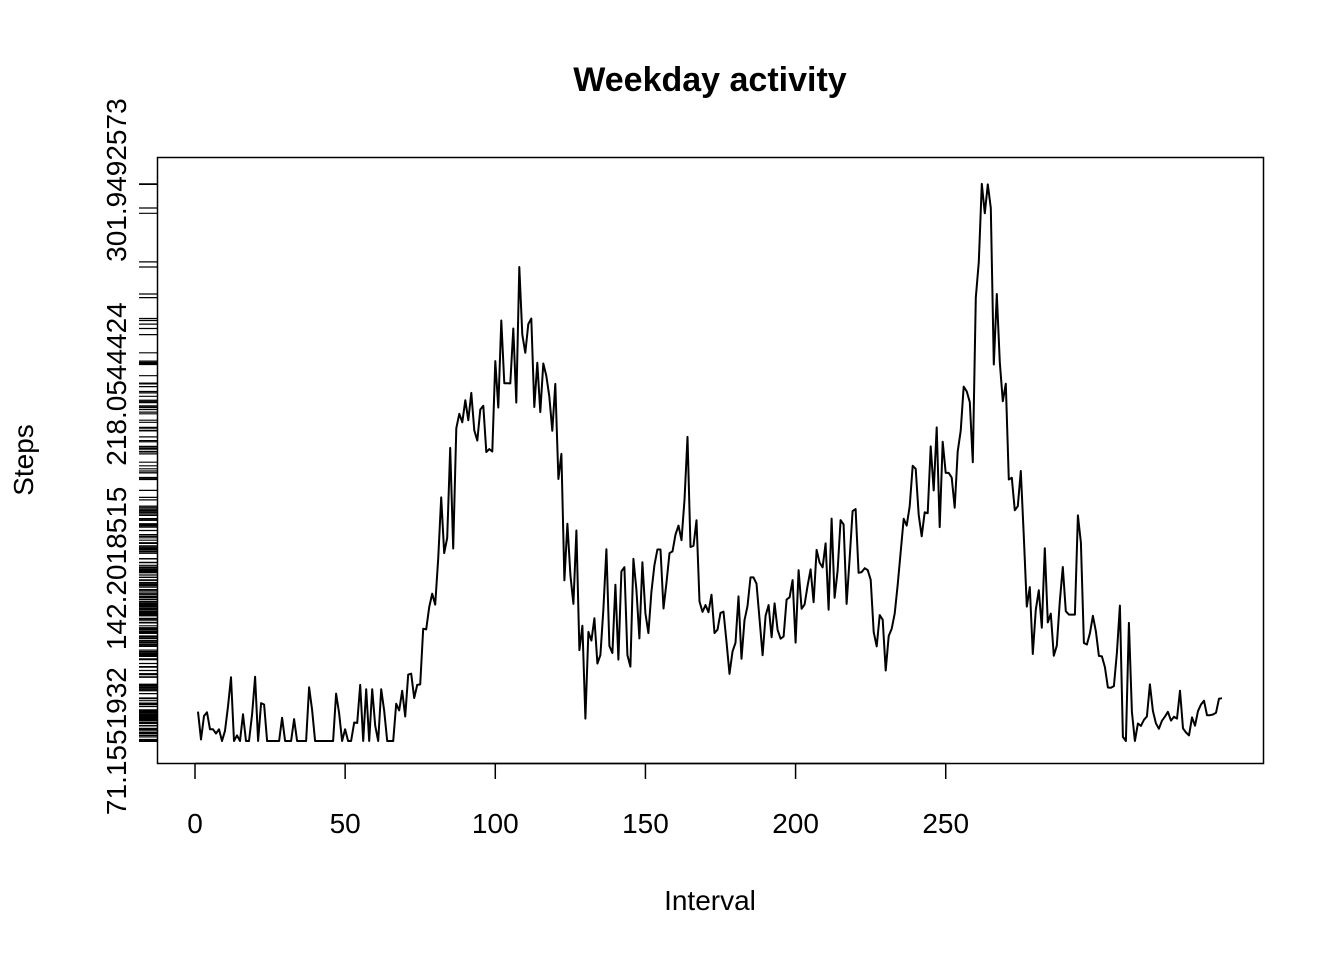 This screenshot has width=1344, height=960. What do you see at coordinates (148, 462) in the screenshot?
I see `y-rug` at bounding box center [148, 462].